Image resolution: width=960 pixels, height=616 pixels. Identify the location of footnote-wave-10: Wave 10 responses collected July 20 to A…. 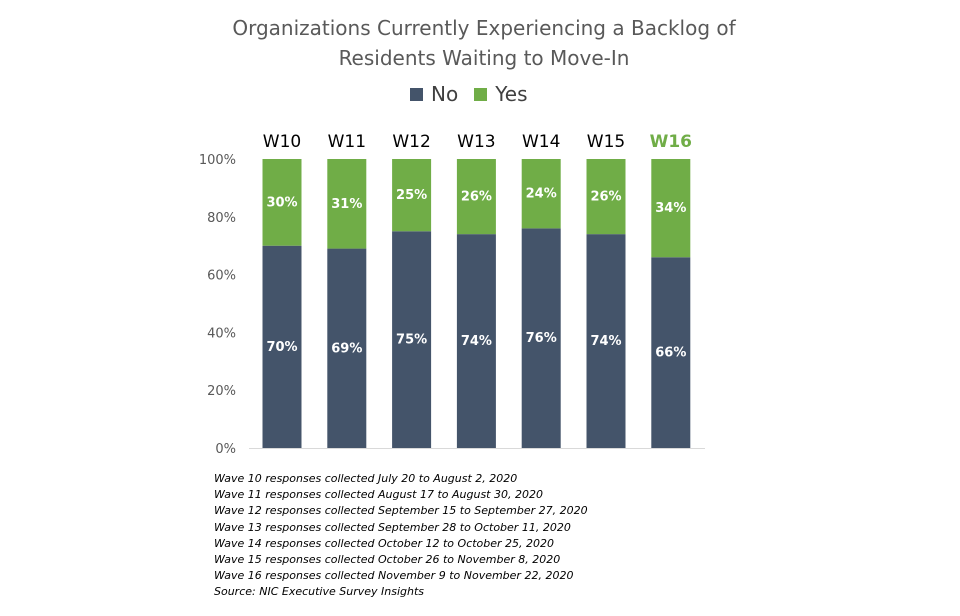
(366, 478).